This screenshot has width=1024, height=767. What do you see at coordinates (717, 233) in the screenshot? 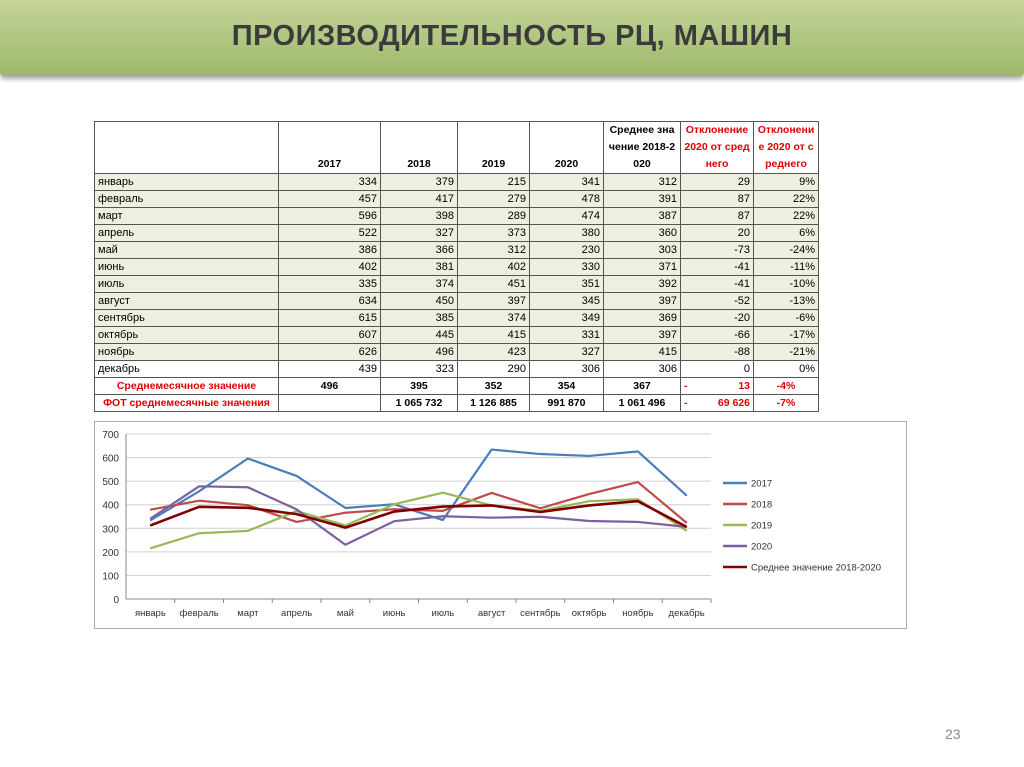
I see `table-cell: 20` at bounding box center [717, 233].